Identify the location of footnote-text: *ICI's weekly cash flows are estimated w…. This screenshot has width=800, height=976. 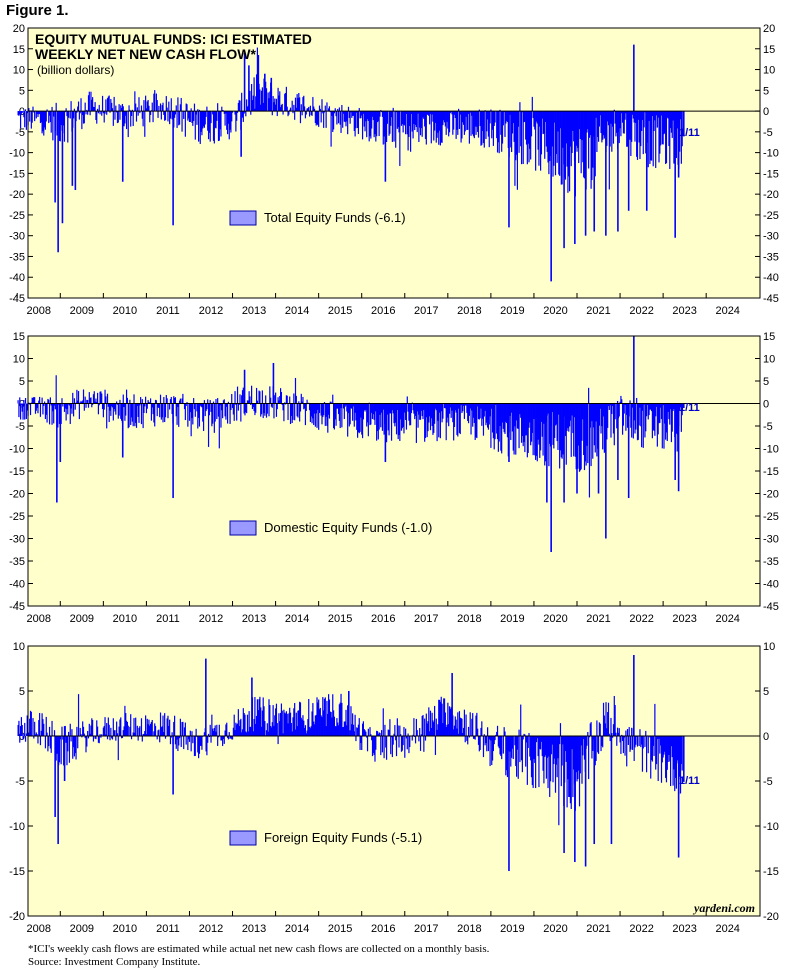
(259, 949).